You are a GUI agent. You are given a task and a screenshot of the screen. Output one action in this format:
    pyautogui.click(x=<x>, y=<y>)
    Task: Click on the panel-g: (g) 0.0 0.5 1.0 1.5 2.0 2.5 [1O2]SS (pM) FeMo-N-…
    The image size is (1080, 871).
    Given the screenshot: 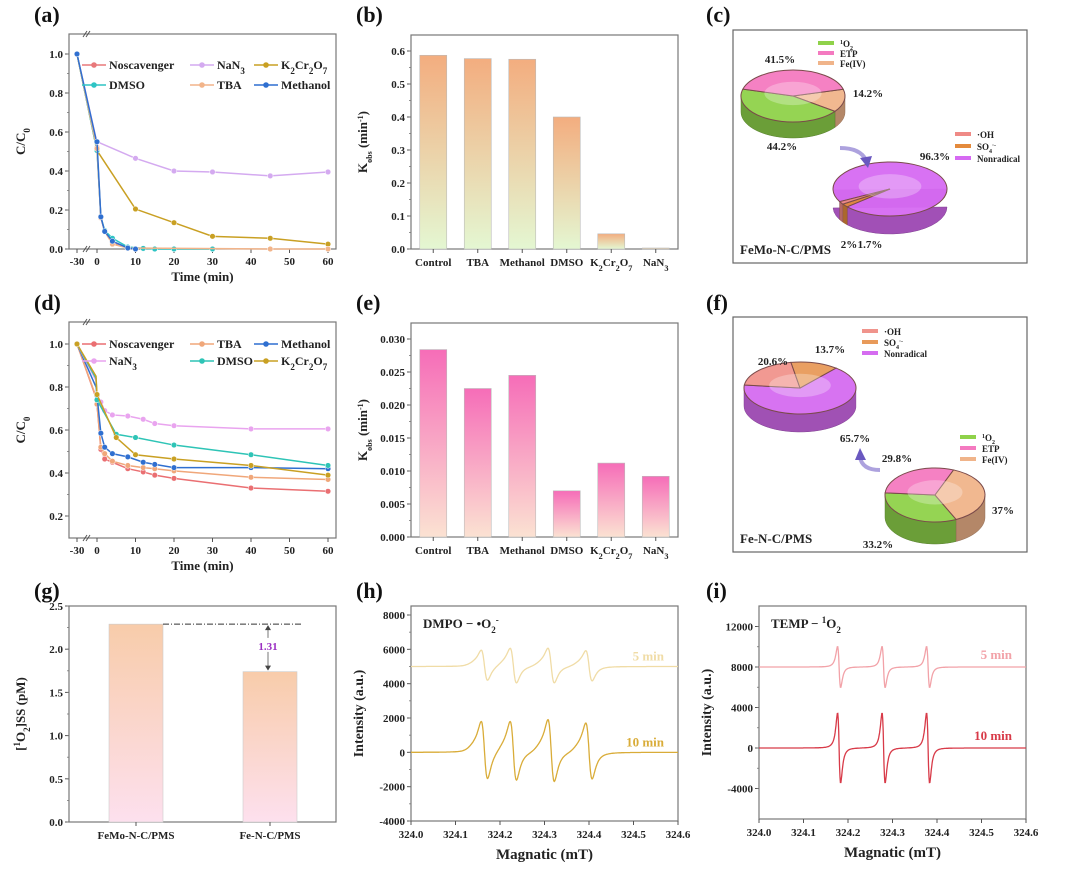 What is the action you would take?
    pyautogui.click(x=174, y=710)
    